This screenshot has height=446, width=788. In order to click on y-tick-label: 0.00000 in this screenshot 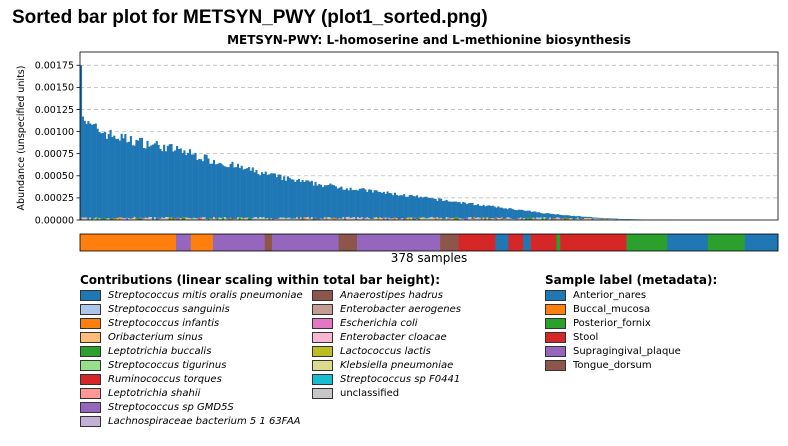, I will do `click(54, 220)`.